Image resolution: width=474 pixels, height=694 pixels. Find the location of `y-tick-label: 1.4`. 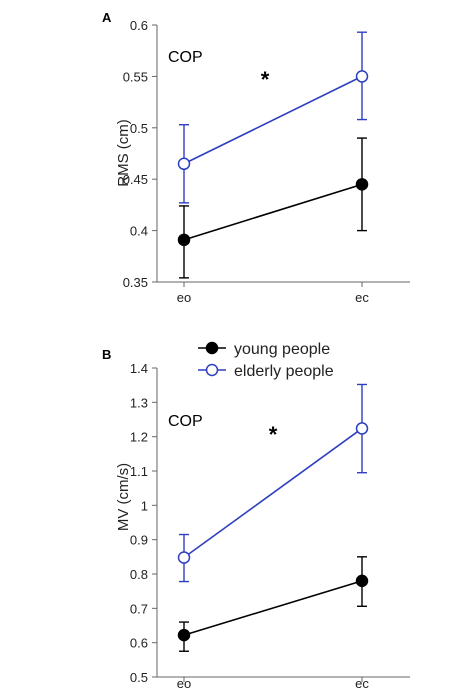

y-tick-label: 1.4 is located at coordinates (139, 368).